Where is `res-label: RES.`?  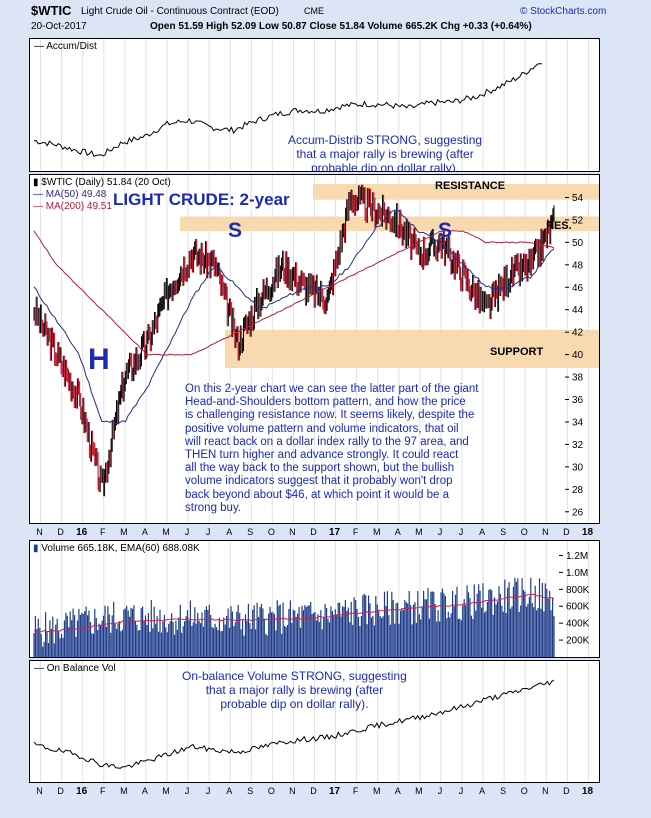 res-label: RES. is located at coordinates (559, 226).